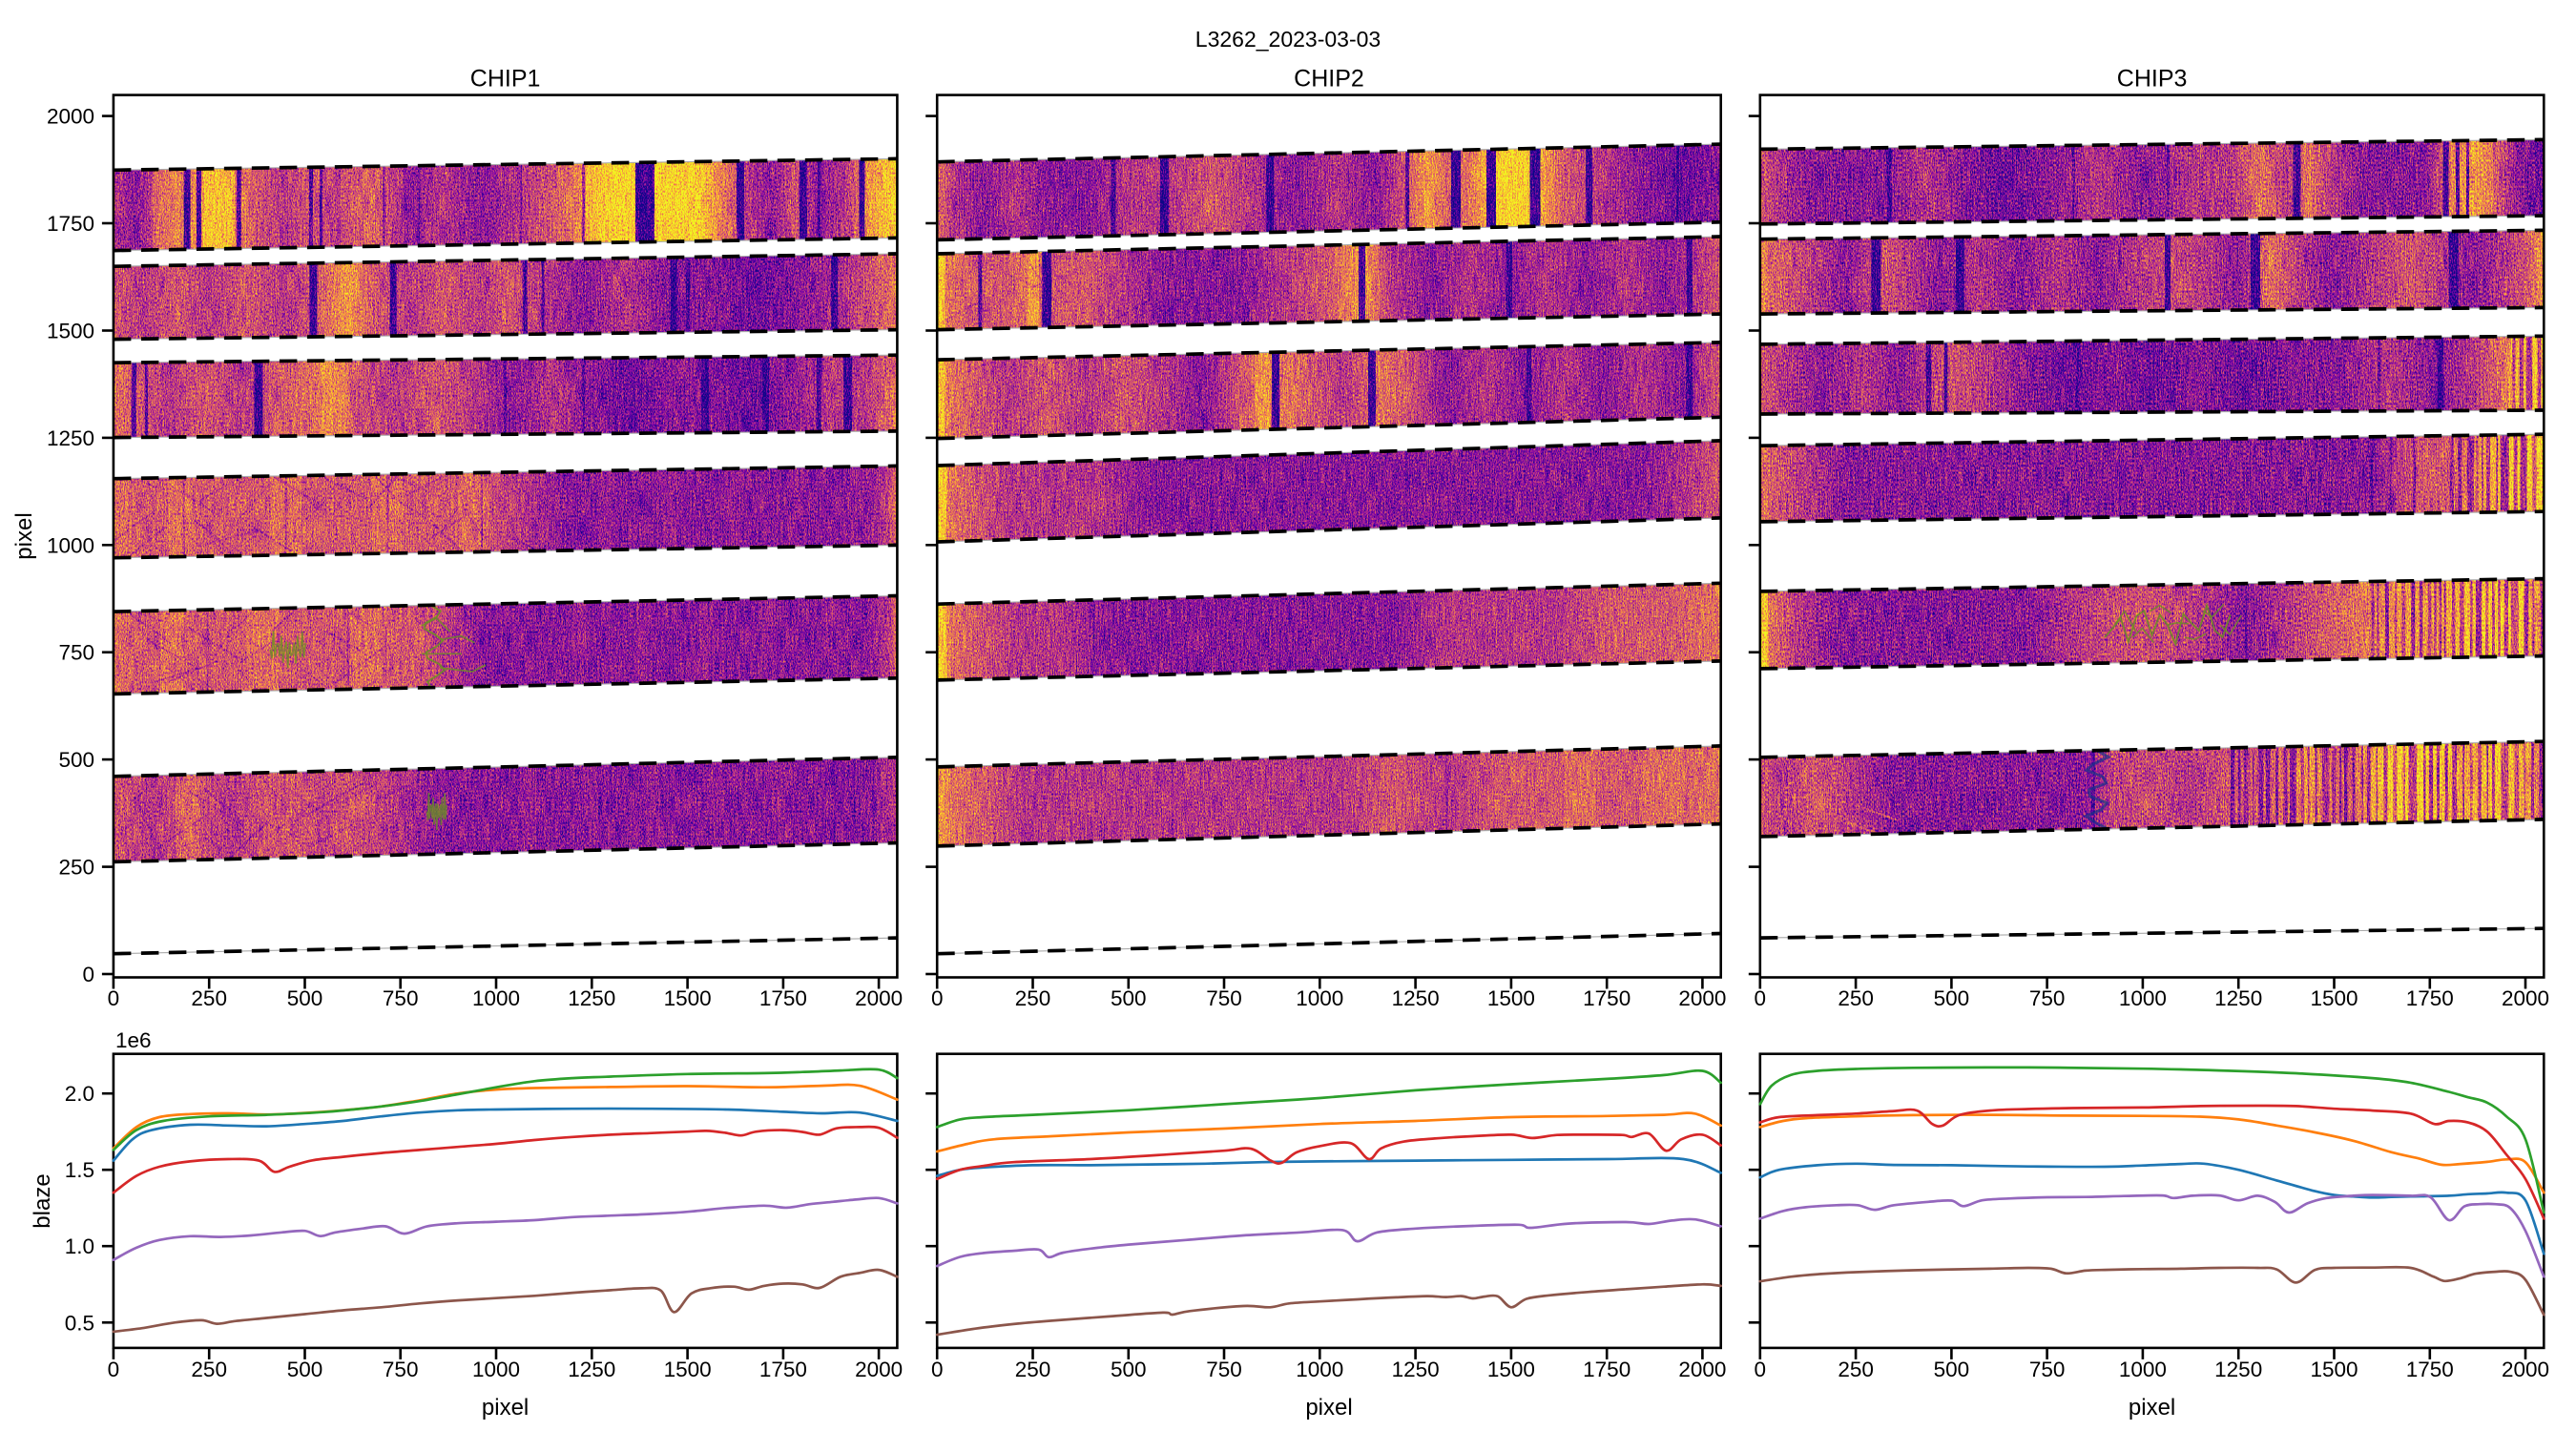 The image size is (2576, 1431). I want to click on svg-text: L3262_2023-03-03, so click(1288, 39).